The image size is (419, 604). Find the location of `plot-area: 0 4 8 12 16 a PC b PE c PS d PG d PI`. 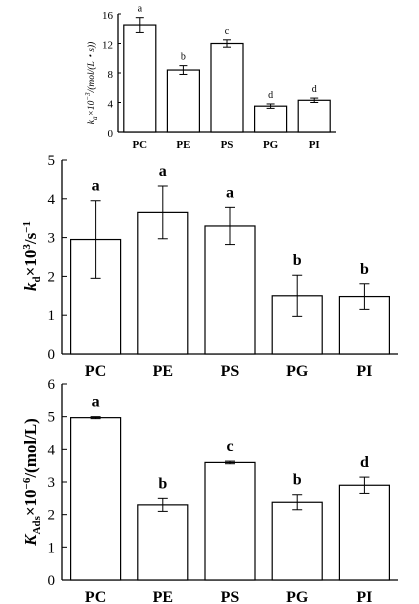

plot-area: 0 4 8 12 16 a PC b PE c PS d PG d PI is located at coordinates (219, 77).